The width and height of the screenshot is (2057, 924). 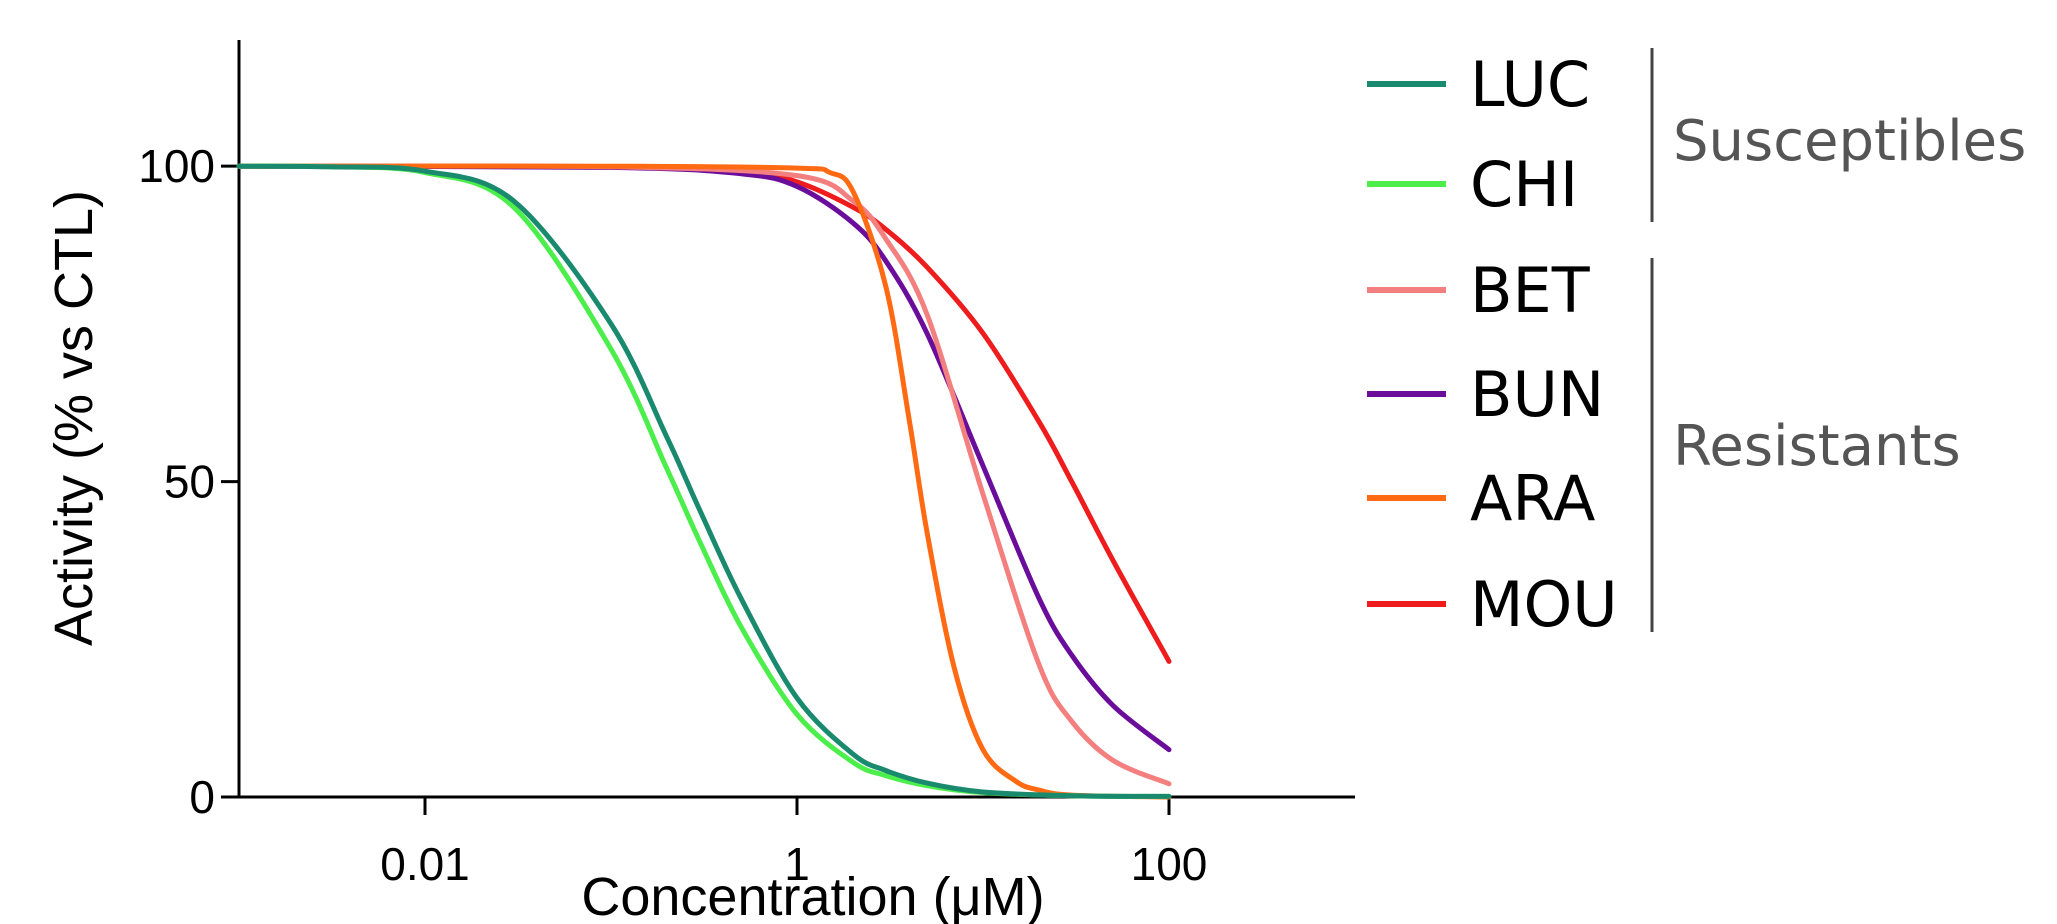 I want to click on legend-label-mou: MOU, so click(x=1544, y=604).